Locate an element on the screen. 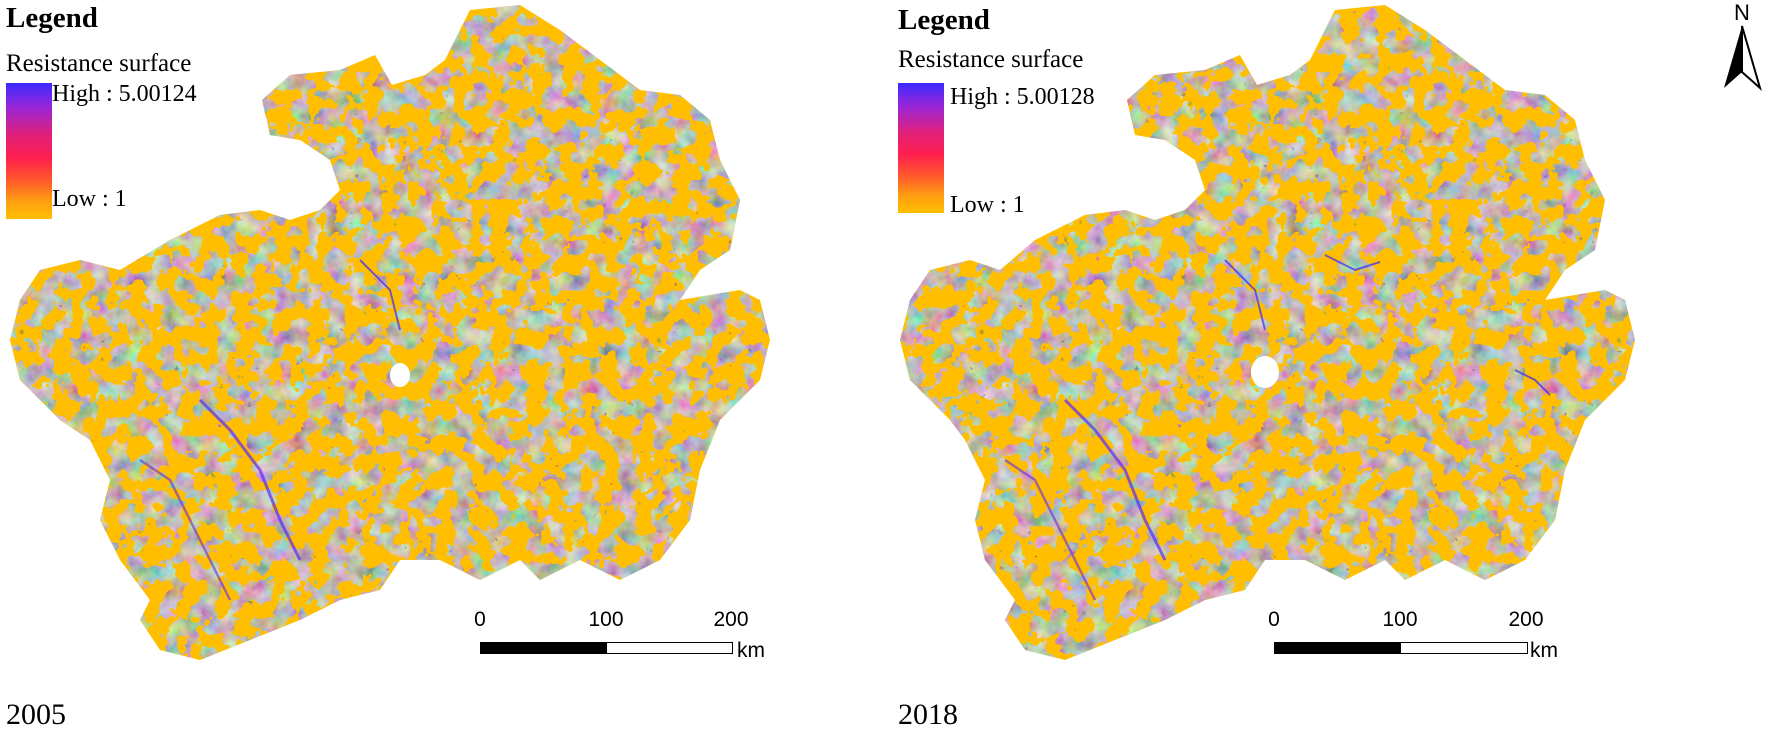 Image resolution: width=1772 pixels, height=744 pixels. north-label: N is located at coordinates (1742, 12).